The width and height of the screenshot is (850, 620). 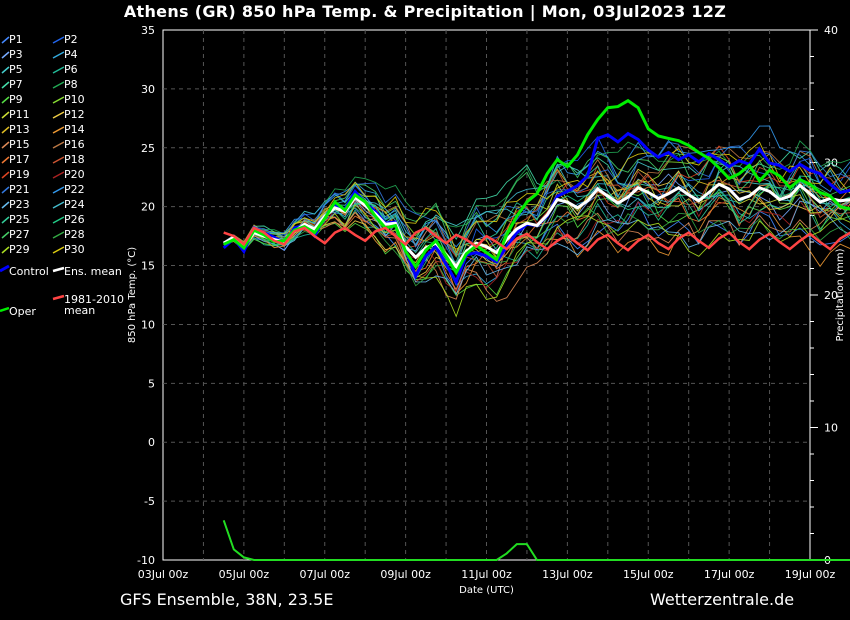 I want to click on y-tick-label: 25, so click(x=148, y=148).